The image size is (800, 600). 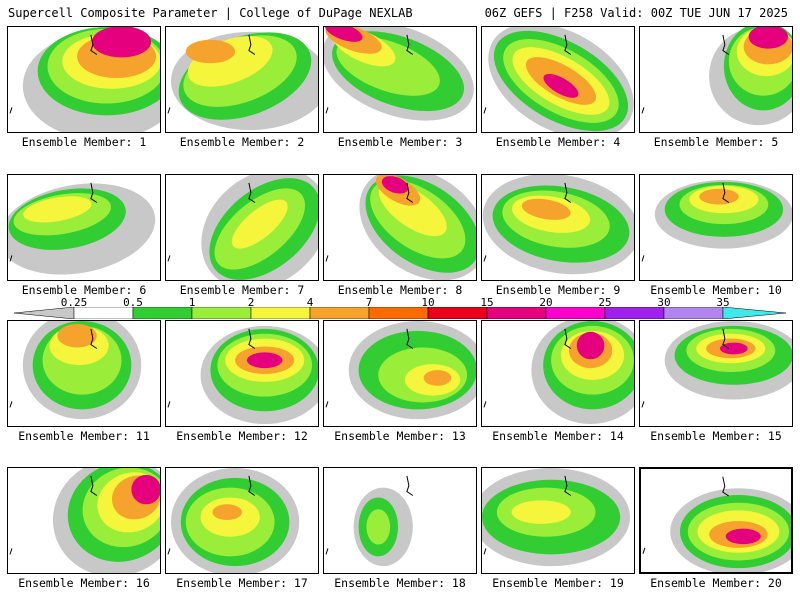 What do you see at coordinates (558, 142) in the screenshot?
I see `ensemble-member-label: Ensemble Member: 4` at bounding box center [558, 142].